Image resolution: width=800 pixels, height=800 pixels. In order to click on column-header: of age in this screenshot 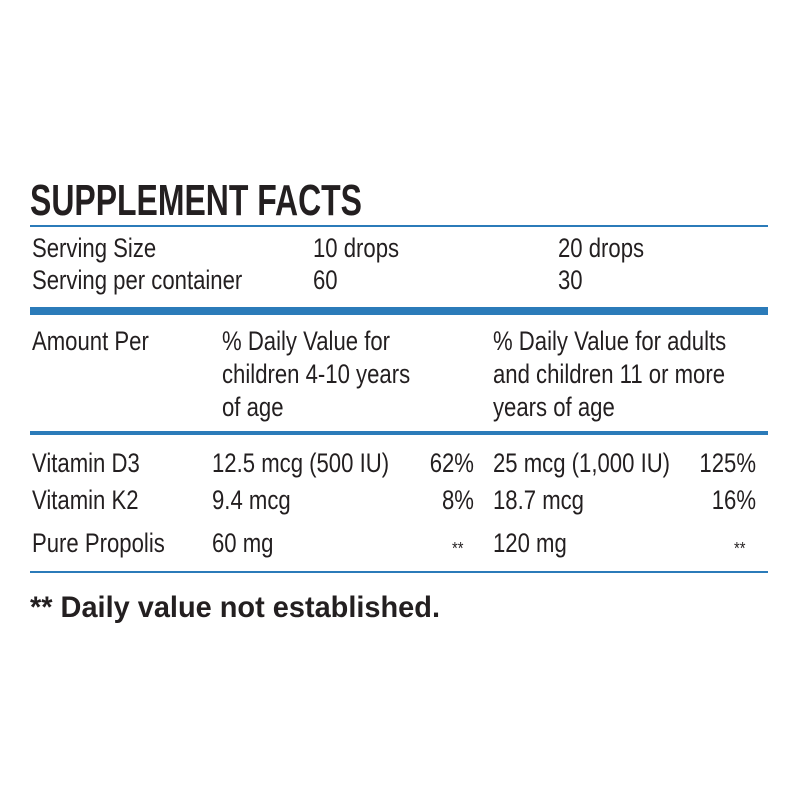, I will do `click(253, 408)`.